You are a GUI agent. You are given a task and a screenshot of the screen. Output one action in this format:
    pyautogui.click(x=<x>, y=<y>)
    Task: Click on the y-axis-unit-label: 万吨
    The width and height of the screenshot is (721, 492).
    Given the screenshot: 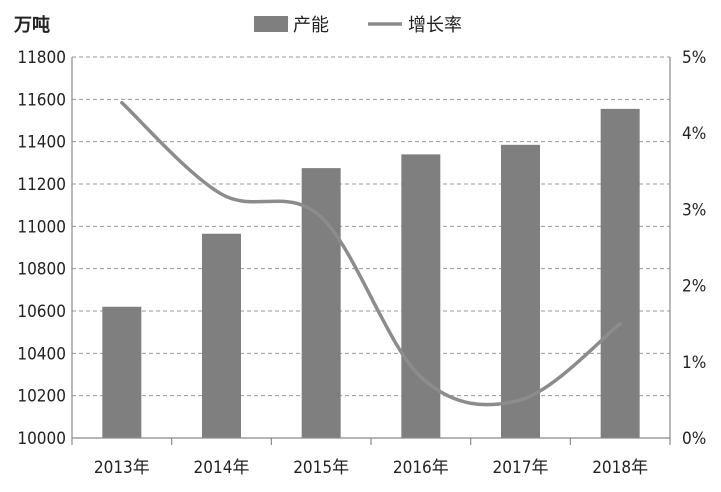 What is the action you would take?
    pyautogui.click(x=31, y=25)
    